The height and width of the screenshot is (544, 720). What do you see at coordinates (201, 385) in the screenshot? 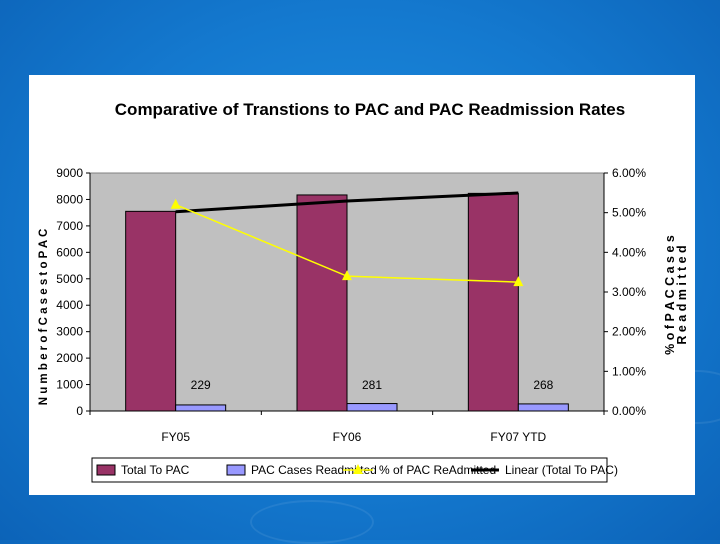
I see `readmitted-data-label: 229` at bounding box center [201, 385].